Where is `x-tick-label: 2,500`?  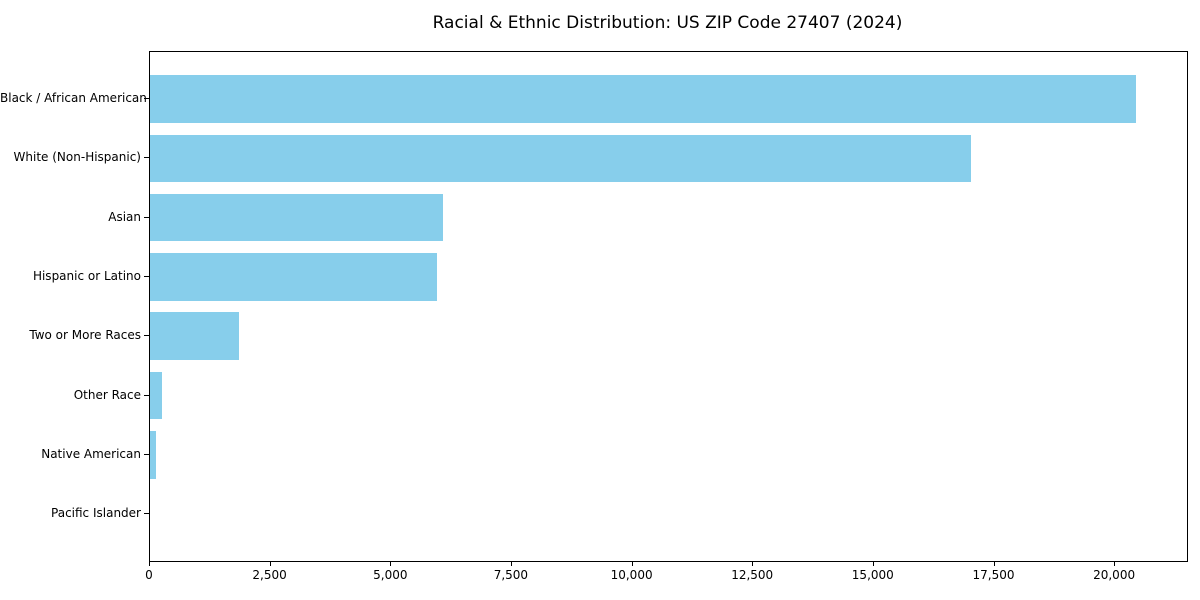 x-tick-label: 2,500 is located at coordinates (269, 575).